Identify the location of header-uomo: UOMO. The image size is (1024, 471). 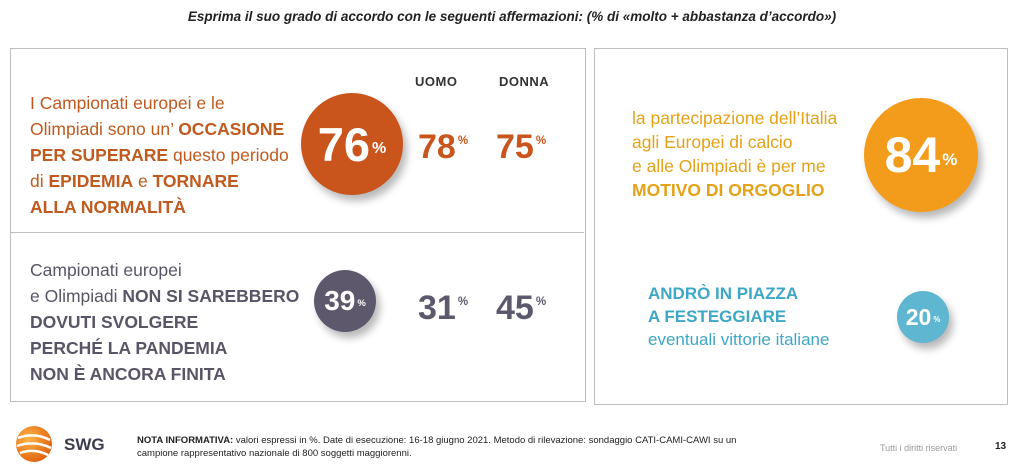
(436, 81).